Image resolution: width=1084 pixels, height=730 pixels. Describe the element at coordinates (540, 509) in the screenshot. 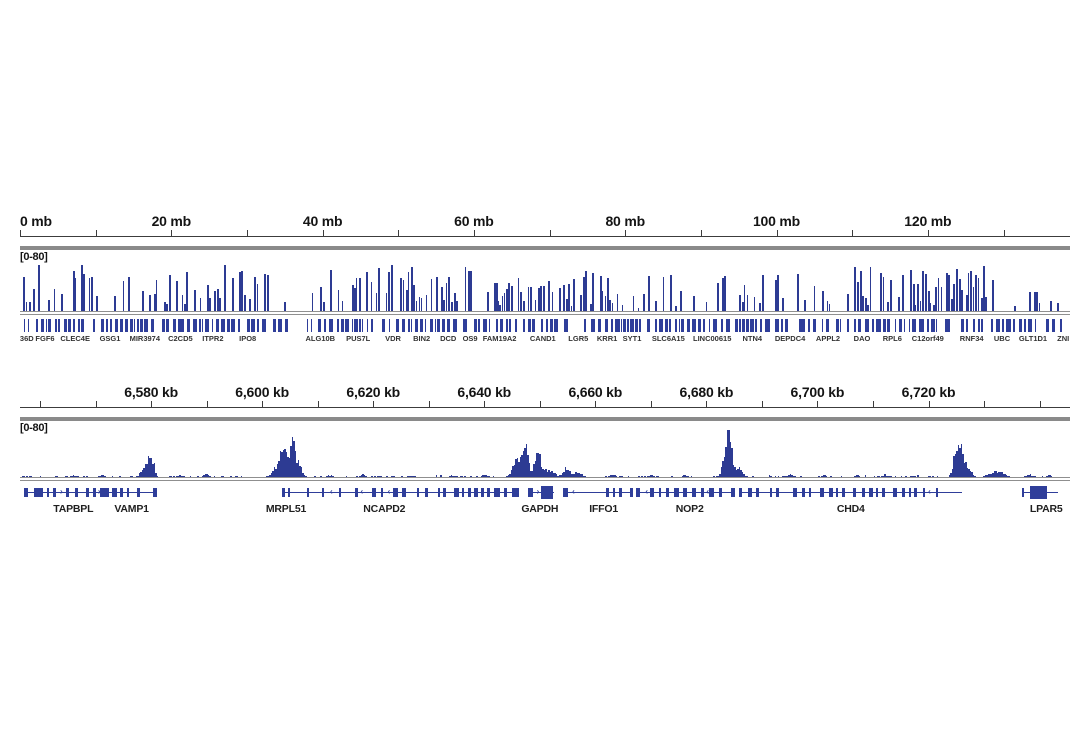

I see `gene-label: GAPDH` at that location.